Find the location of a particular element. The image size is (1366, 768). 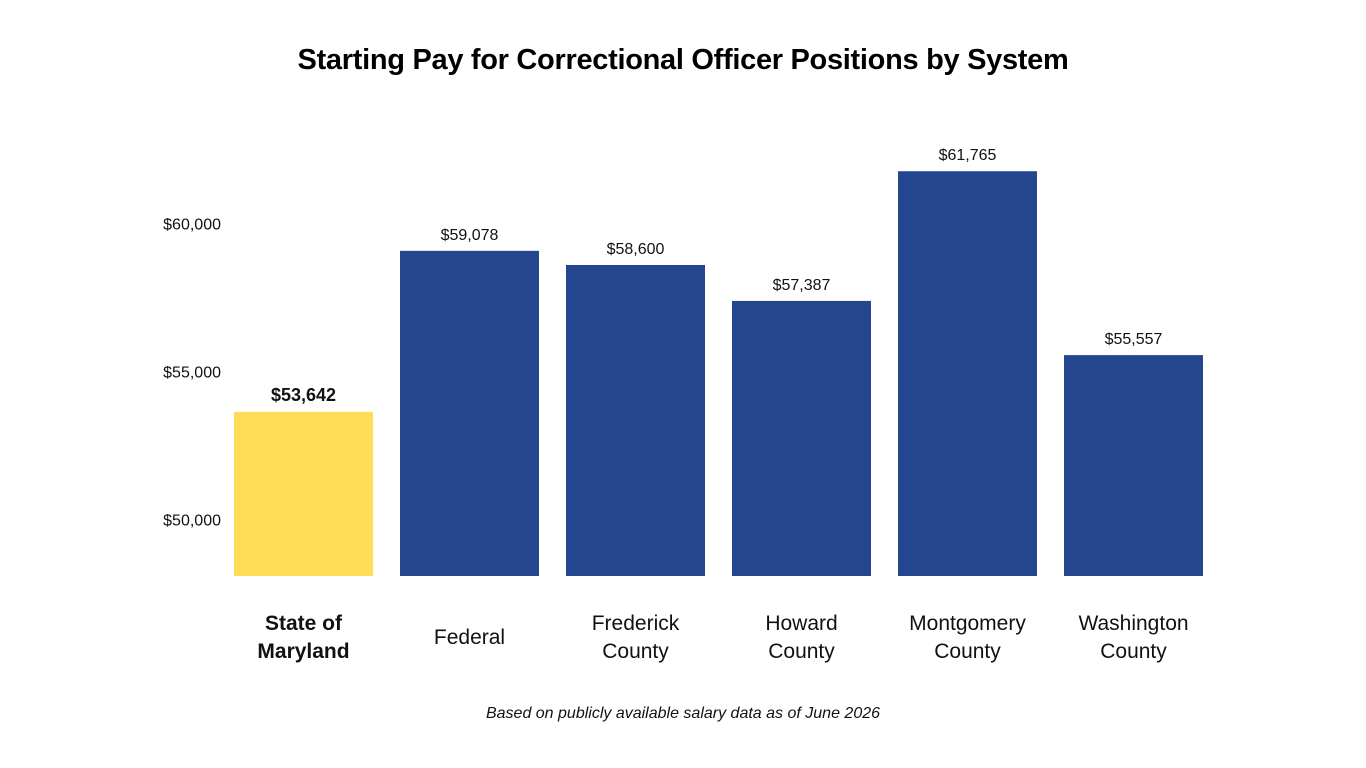

x-category-label: Washington County is located at coordinates (1133, 637).